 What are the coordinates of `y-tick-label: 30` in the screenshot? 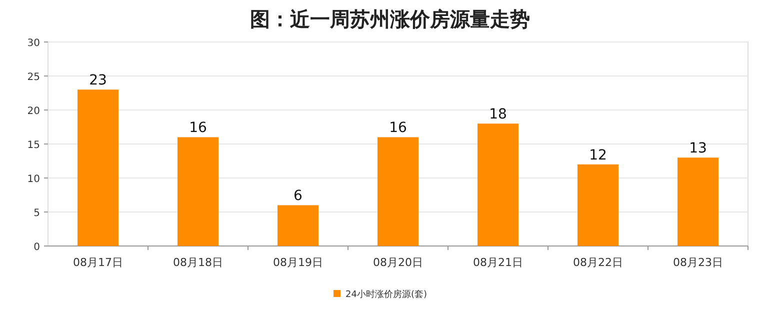 It's located at (33, 43).